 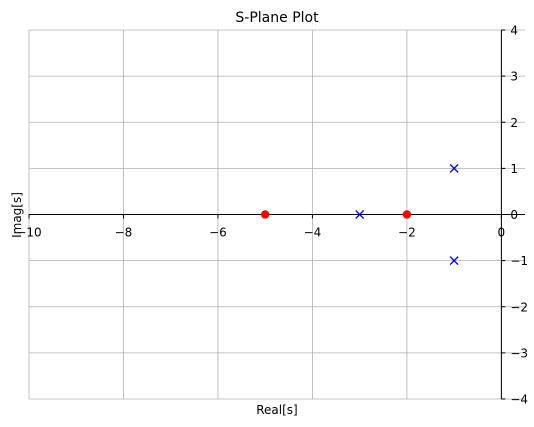 What do you see at coordinates (17, 215) in the screenshot?
I see `y-axis-label: Imag[s]` at bounding box center [17, 215].